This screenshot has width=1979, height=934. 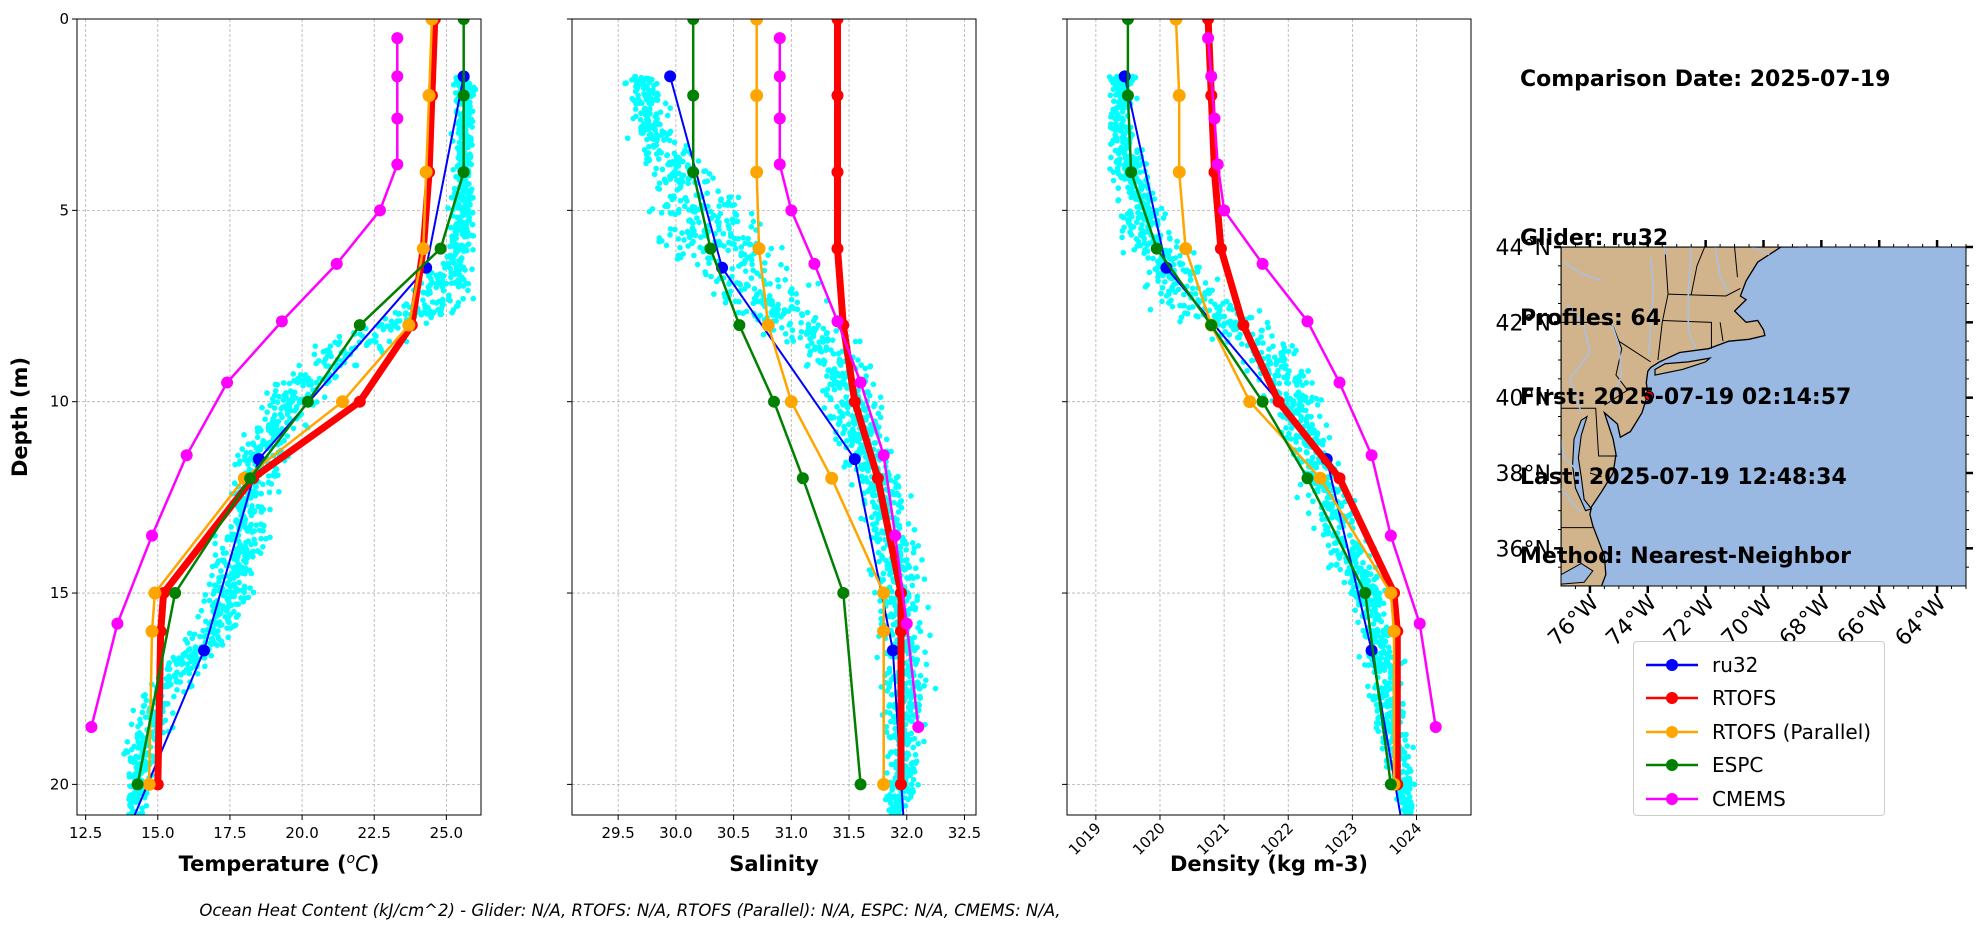 What do you see at coordinates (1763, 665) in the screenshot?
I see `legend-item-ru32: ru32` at bounding box center [1763, 665].